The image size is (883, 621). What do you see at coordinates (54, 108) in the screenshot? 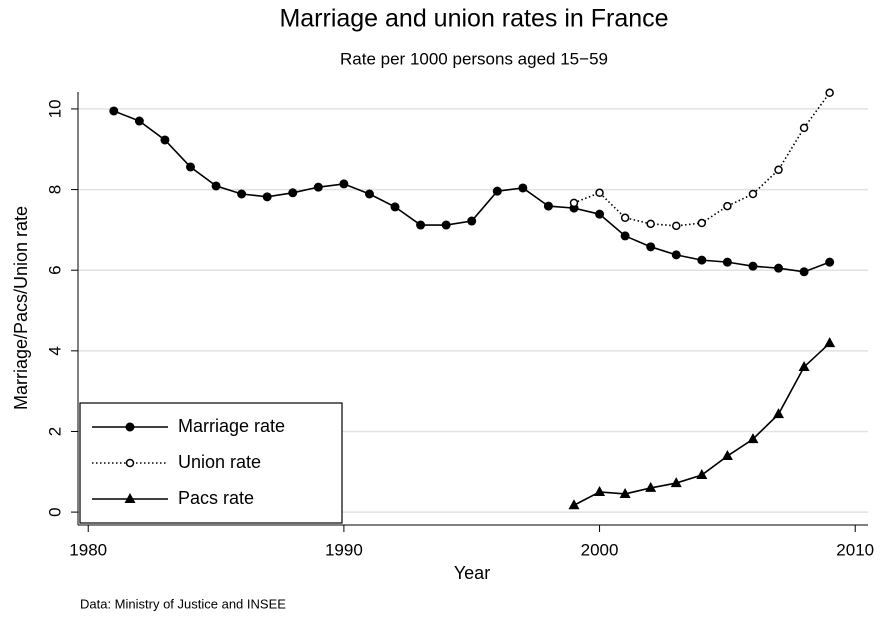
I see `y-tick-label: 10` at bounding box center [54, 108].